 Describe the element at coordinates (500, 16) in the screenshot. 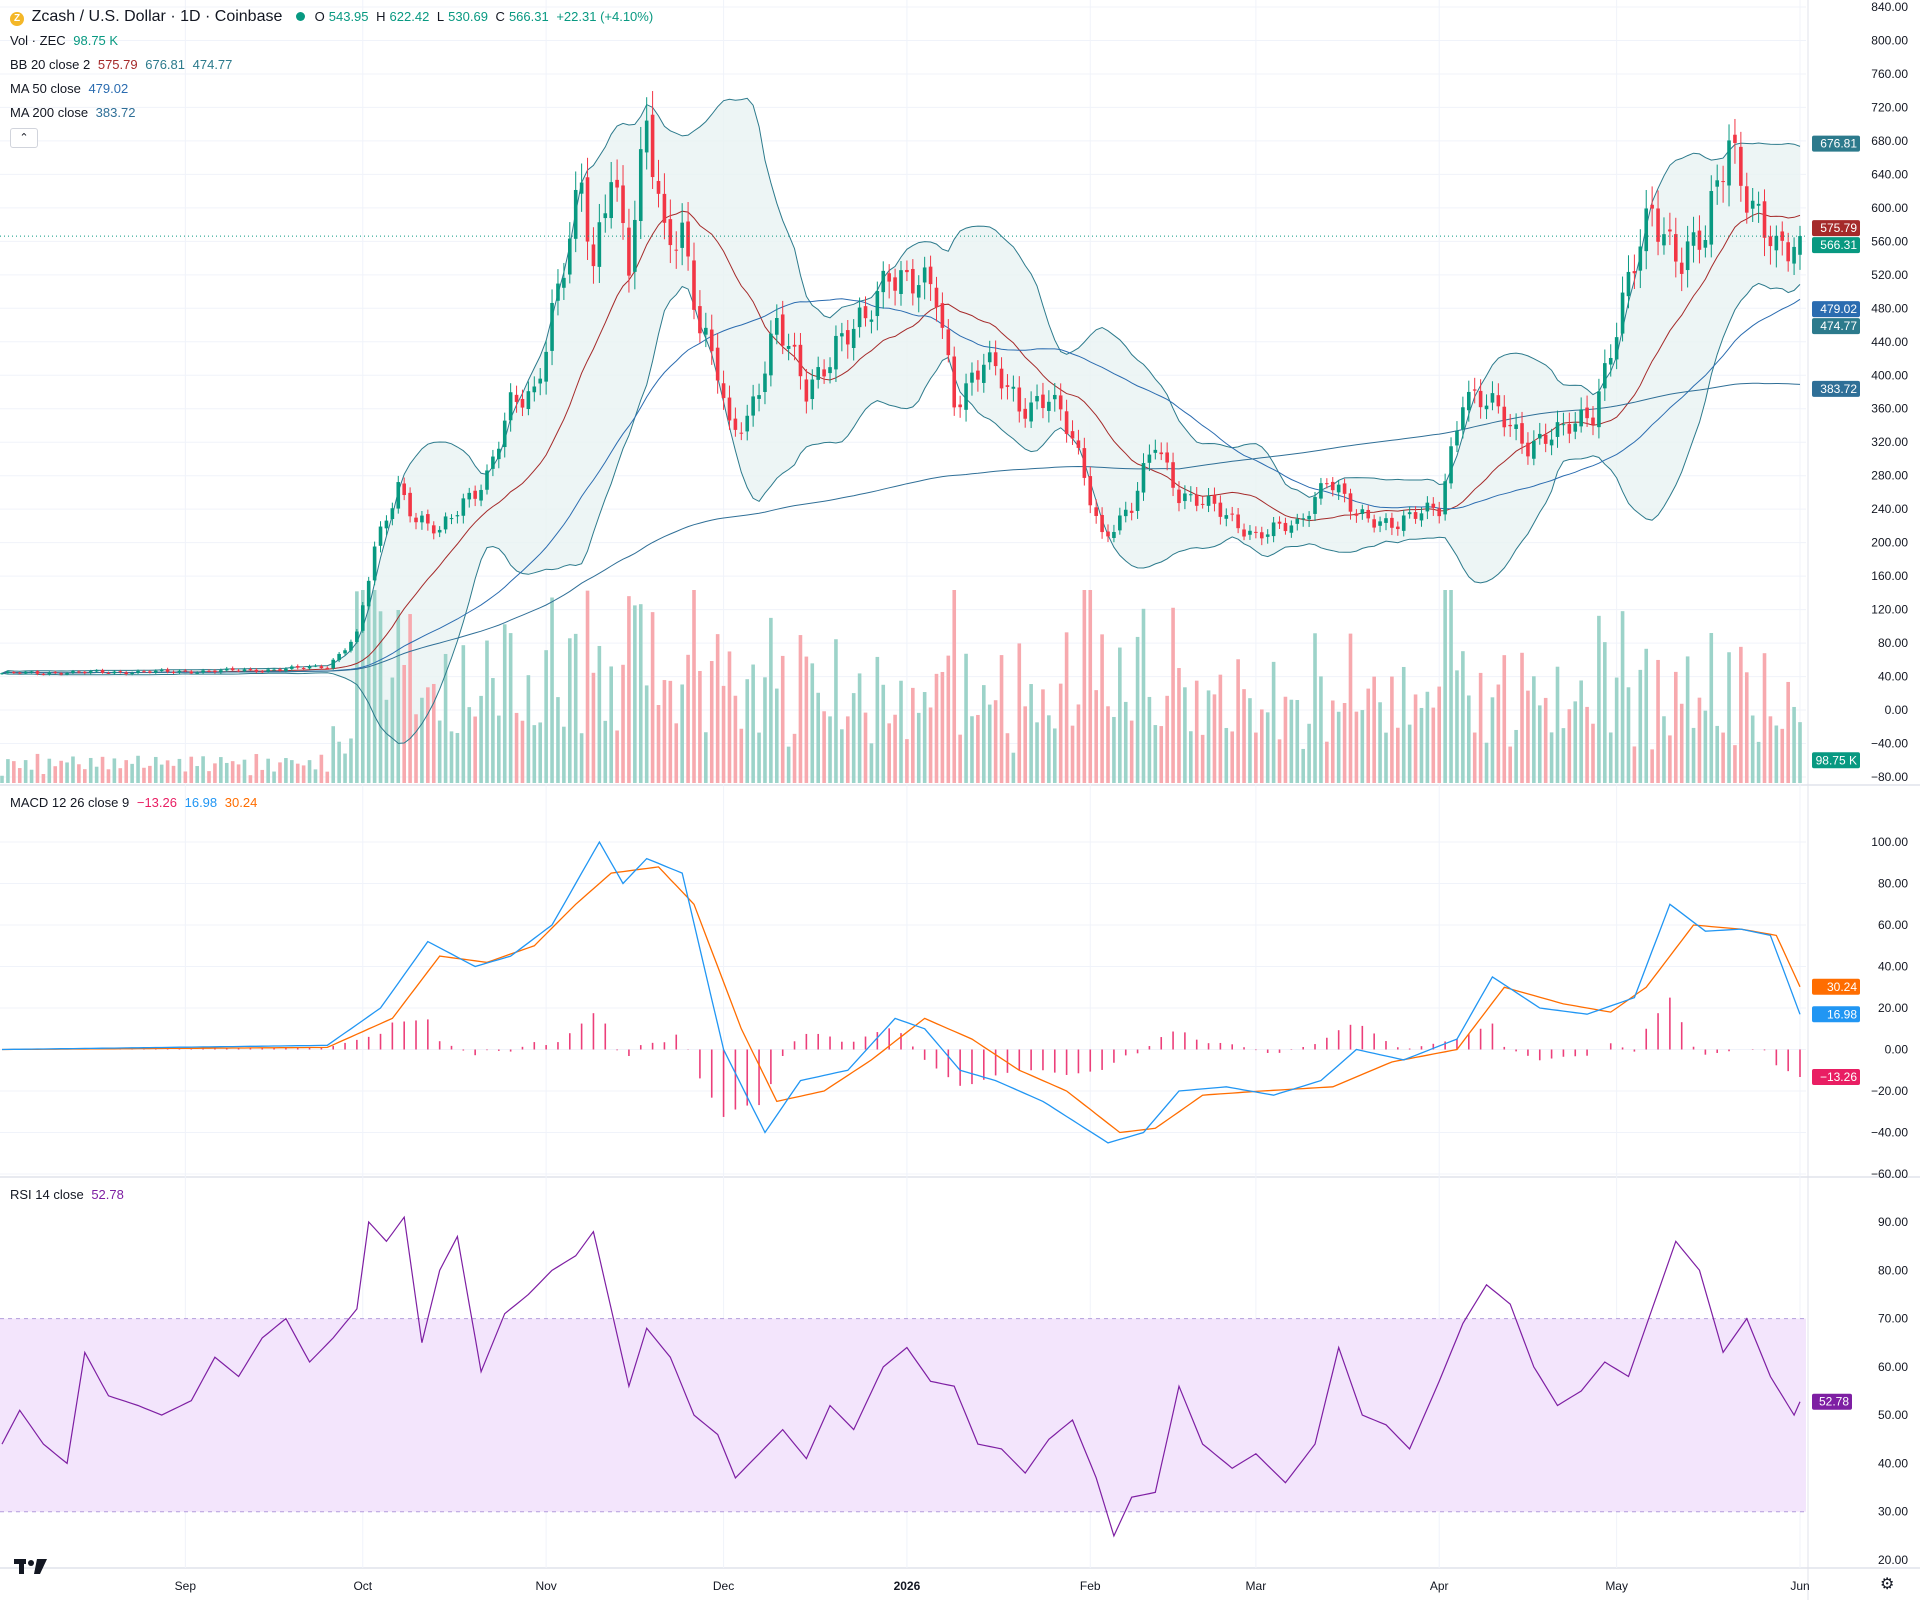

I see `ohlc-close-label: C` at that location.